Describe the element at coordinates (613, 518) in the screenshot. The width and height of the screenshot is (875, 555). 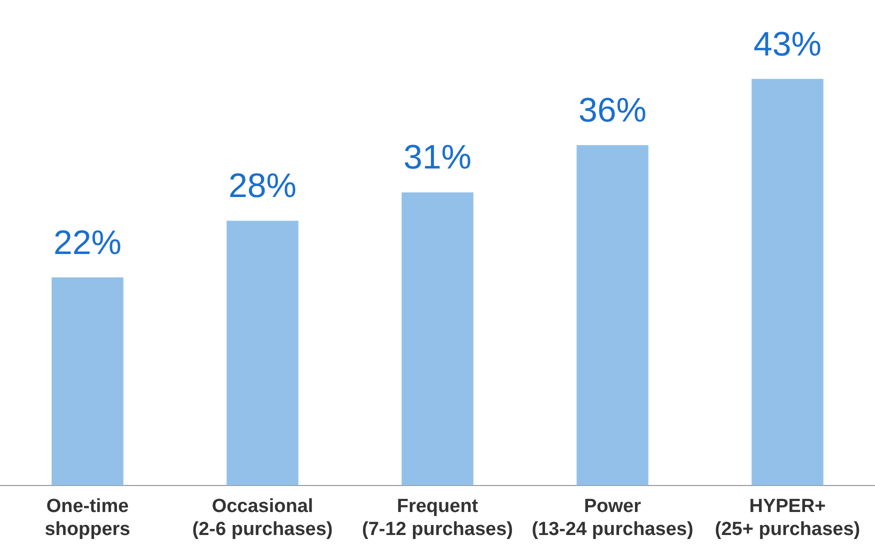
I see `x-tick-label: Power (13-24 purchases)` at that location.